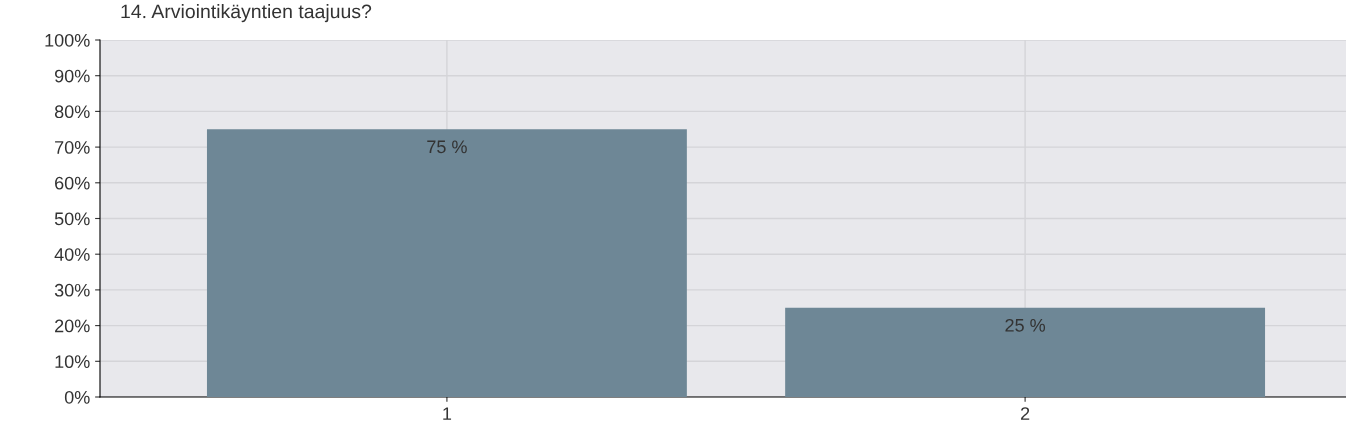 The image size is (1346, 433). Describe the element at coordinates (72, 183) in the screenshot. I see `y-tick-label: 60%` at that location.